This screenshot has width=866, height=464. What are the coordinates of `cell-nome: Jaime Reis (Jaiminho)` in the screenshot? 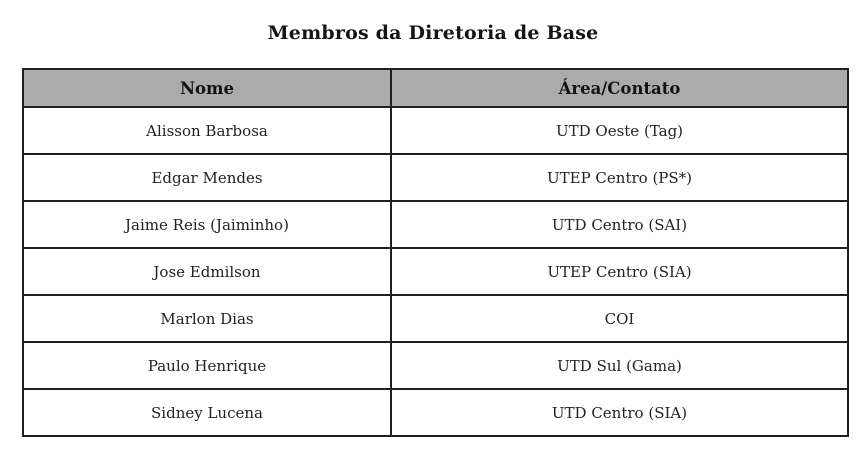 It's located at (207, 224).